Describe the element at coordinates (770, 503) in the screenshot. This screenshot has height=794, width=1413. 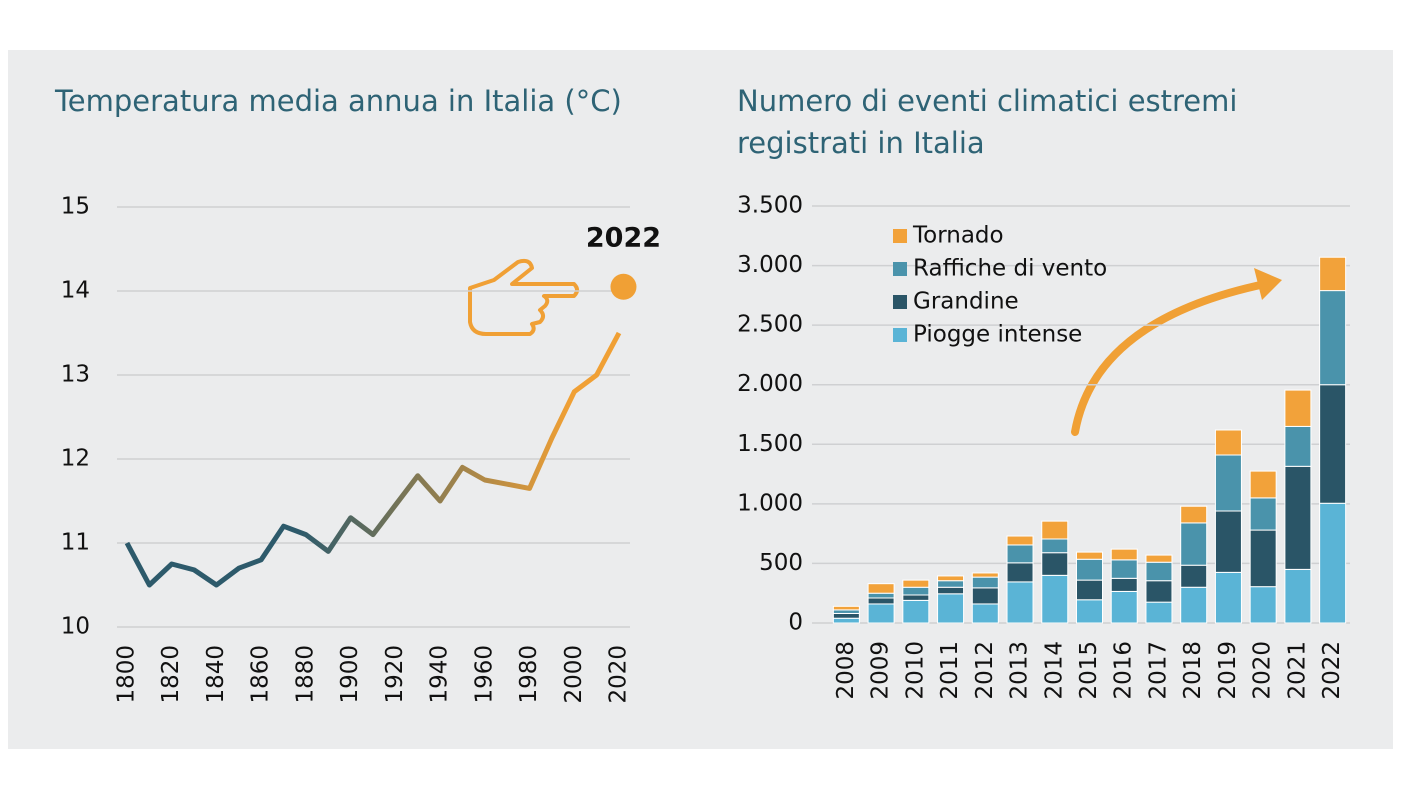
I see `y-tick-label: 1.000` at that location.